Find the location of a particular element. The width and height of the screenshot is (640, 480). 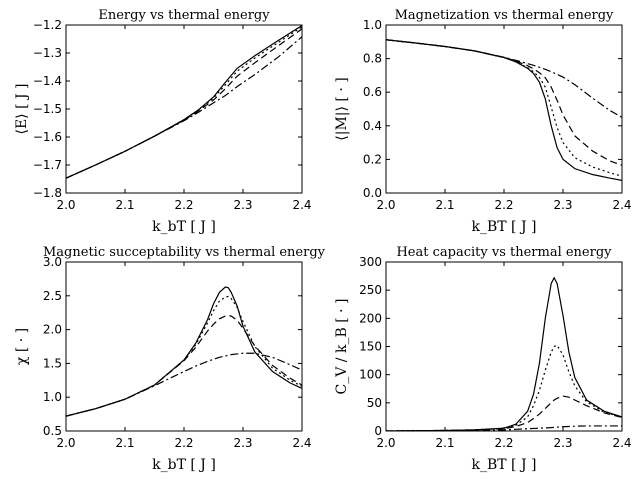

y-tick-label: 300 is located at coordinates (370, 262).